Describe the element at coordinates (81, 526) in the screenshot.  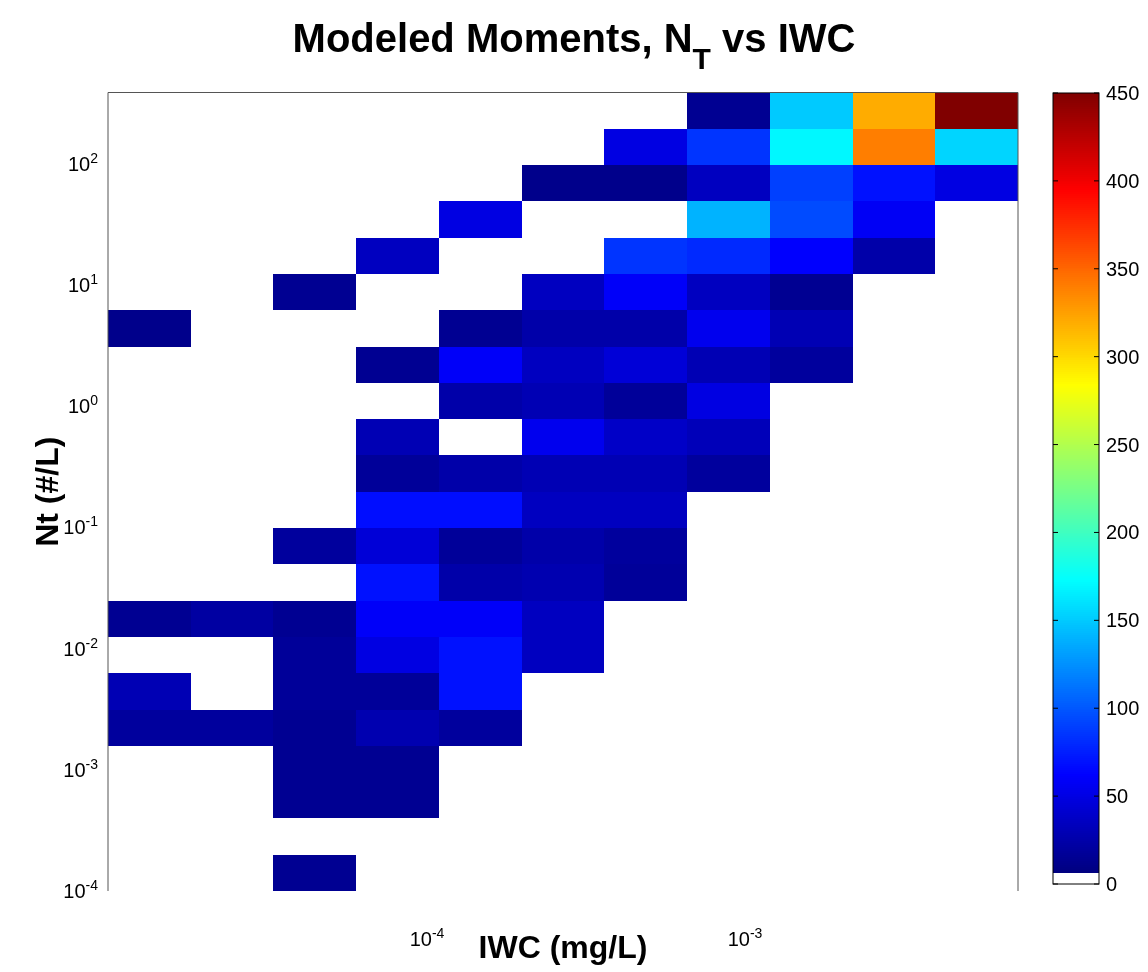
I see `text: 10$^{-1}$` at that location.